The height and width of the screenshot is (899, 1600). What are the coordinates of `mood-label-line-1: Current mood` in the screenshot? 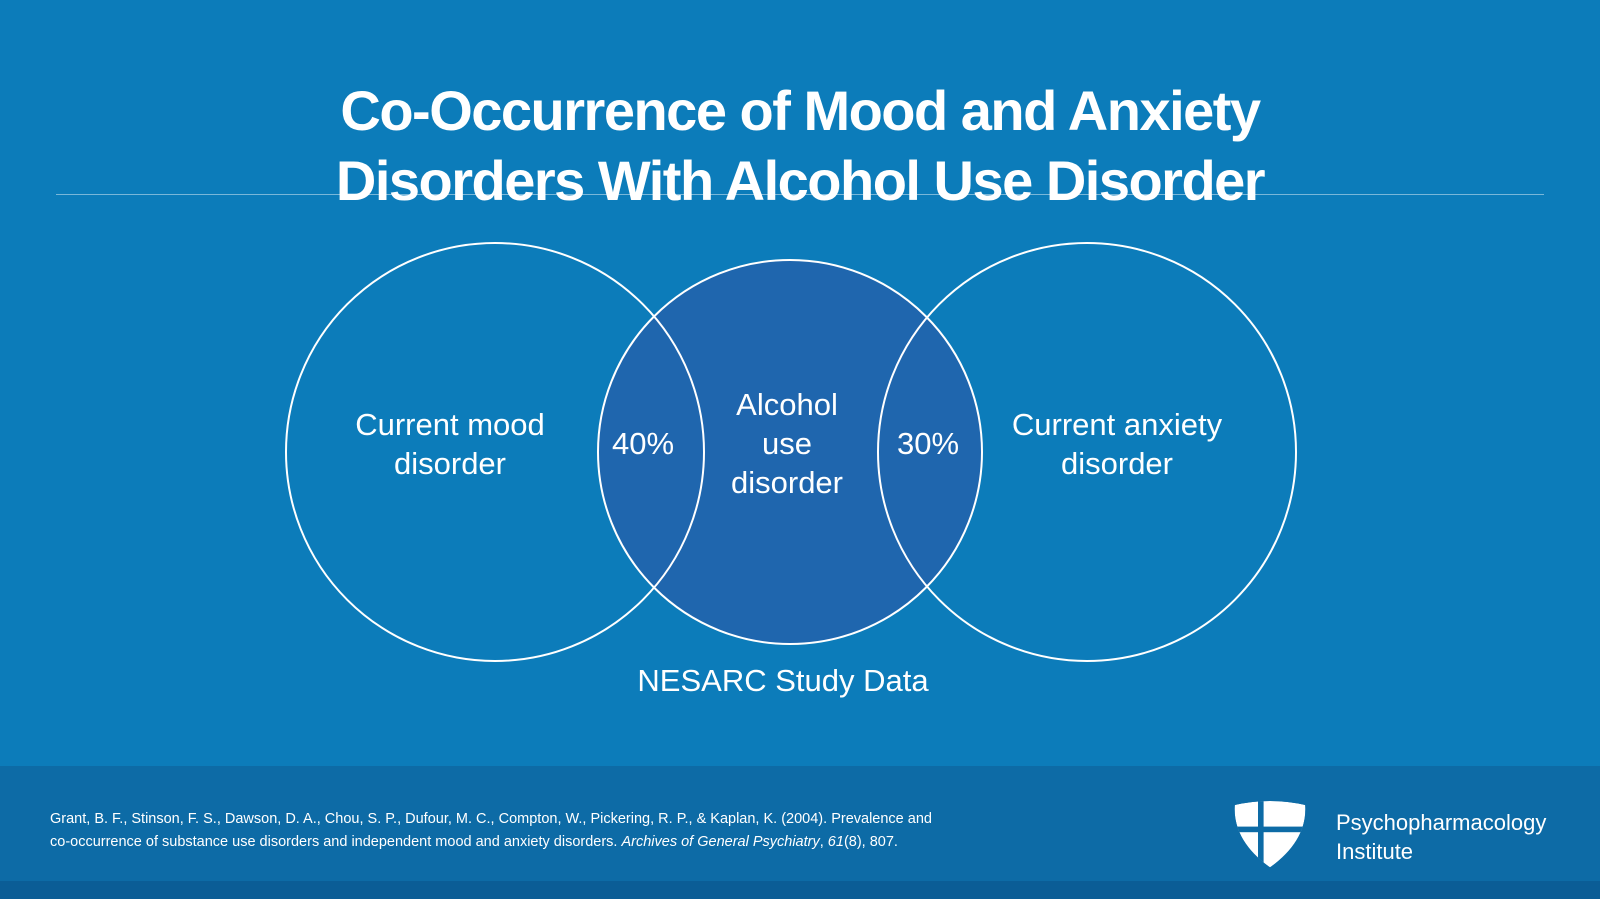 It's located at (450, 424).